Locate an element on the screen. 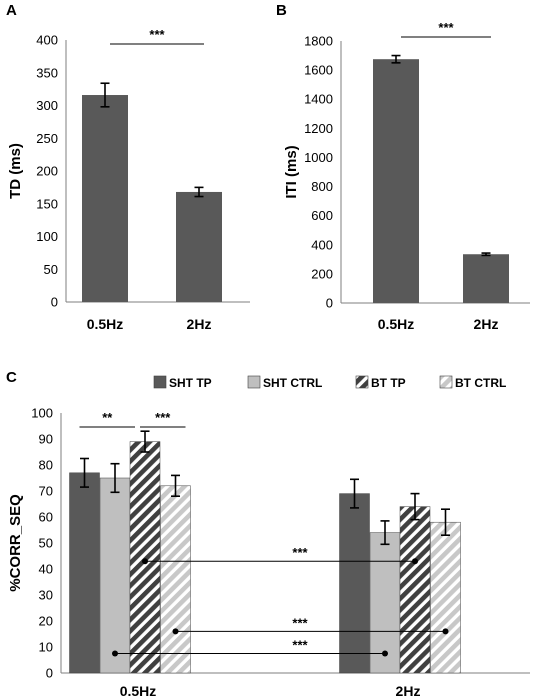 Image resolution: width=536 pixels, height=700 pixels. y-tick-label: 1800 is located at coordinates (318, 41).